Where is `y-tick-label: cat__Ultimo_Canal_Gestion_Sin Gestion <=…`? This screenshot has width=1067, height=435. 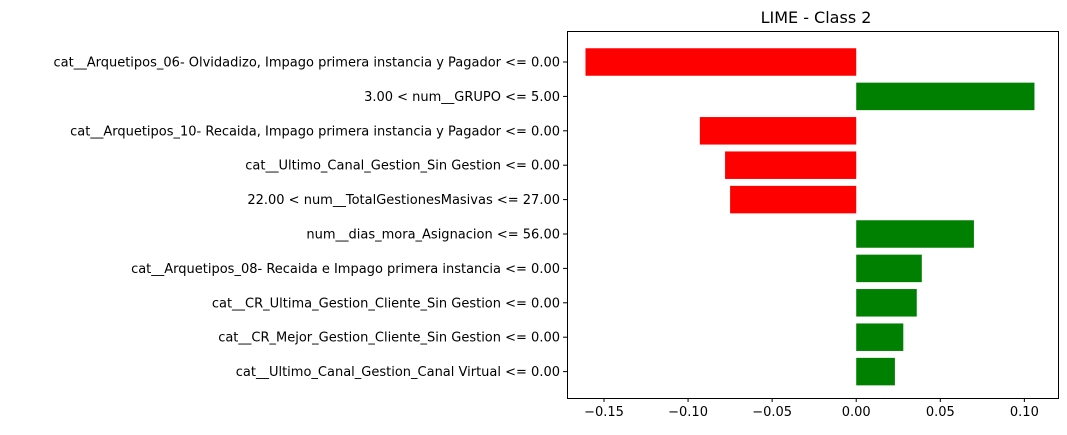 y-tick-label: cat__Ultimo_Canal_Gestion_Sin Gestion <=… is located at coordinates (402, 166).